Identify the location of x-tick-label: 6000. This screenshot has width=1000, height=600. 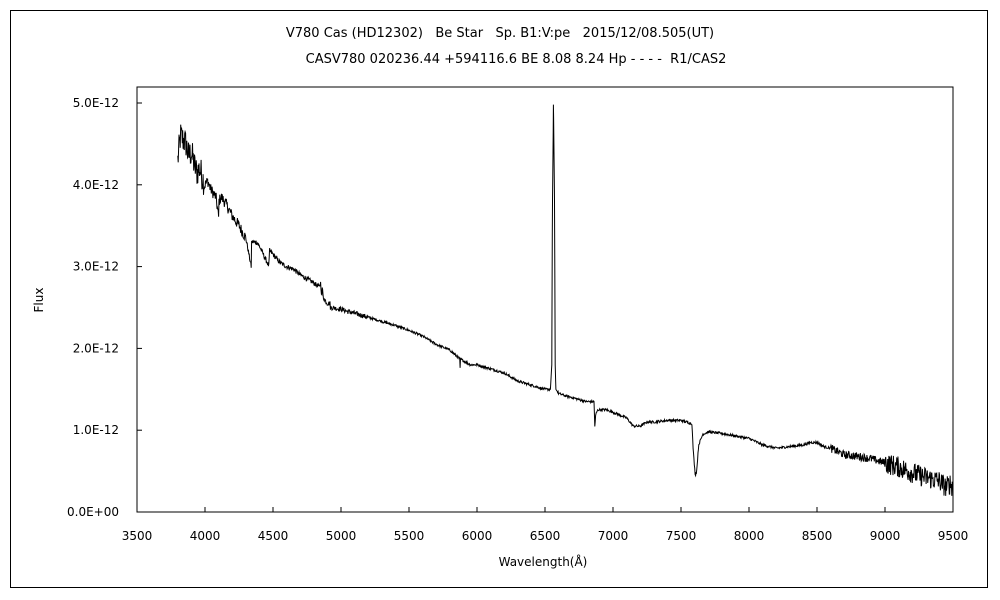
(477, 536).